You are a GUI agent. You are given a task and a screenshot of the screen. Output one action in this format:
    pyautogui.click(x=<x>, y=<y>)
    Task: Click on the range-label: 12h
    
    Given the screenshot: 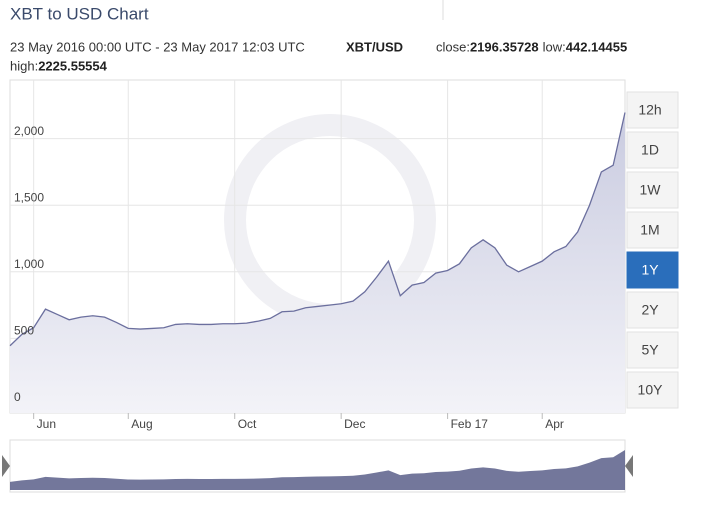 What is the action you would take?
    pyautogui.click(x=649, y=110)
    